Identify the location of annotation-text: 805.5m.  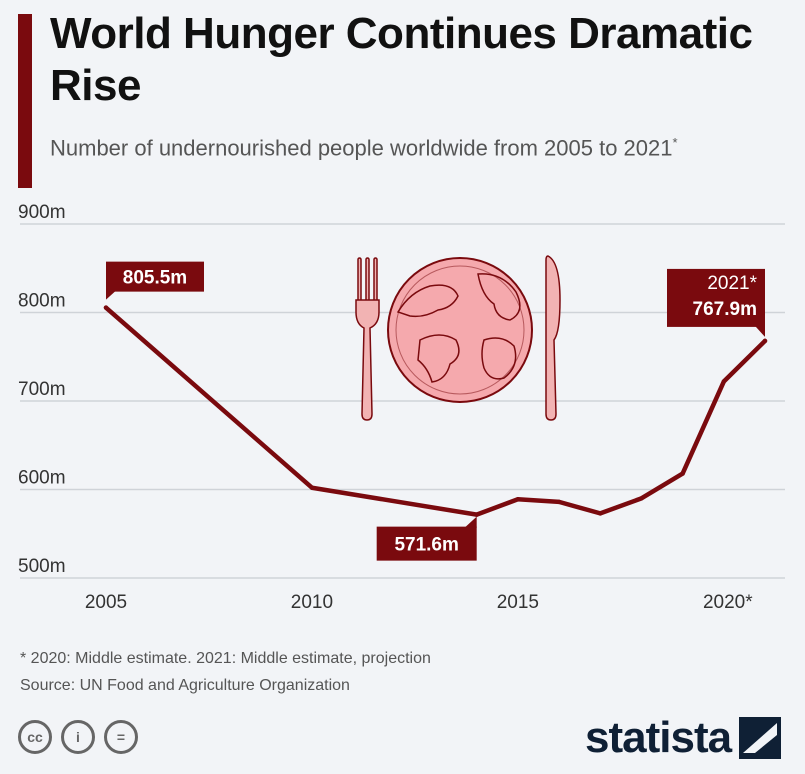
(155, 278).